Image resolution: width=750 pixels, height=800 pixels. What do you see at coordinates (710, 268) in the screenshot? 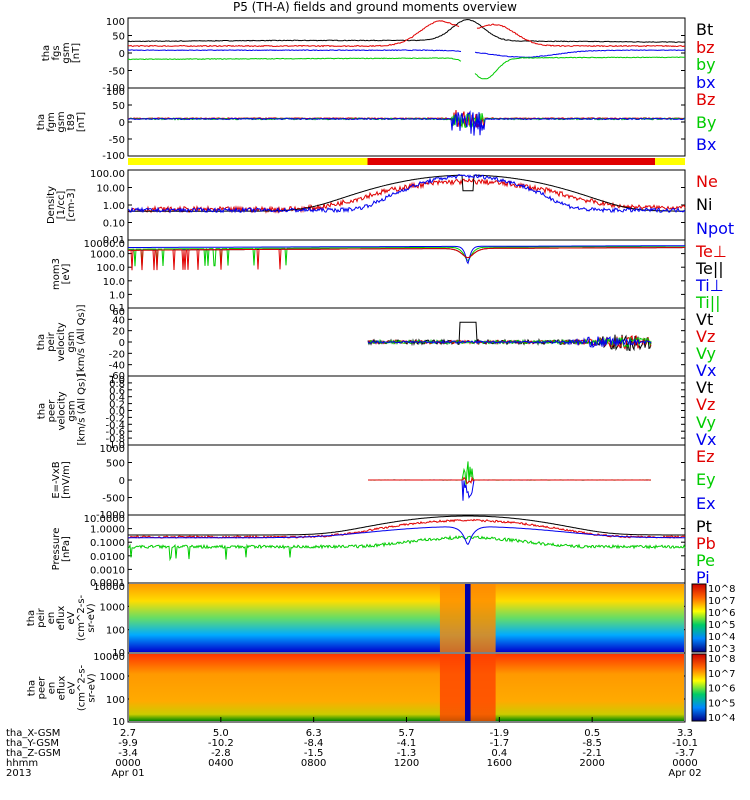
I see `legend-temp-Te||: Te||` at bounding box center [710, 268].